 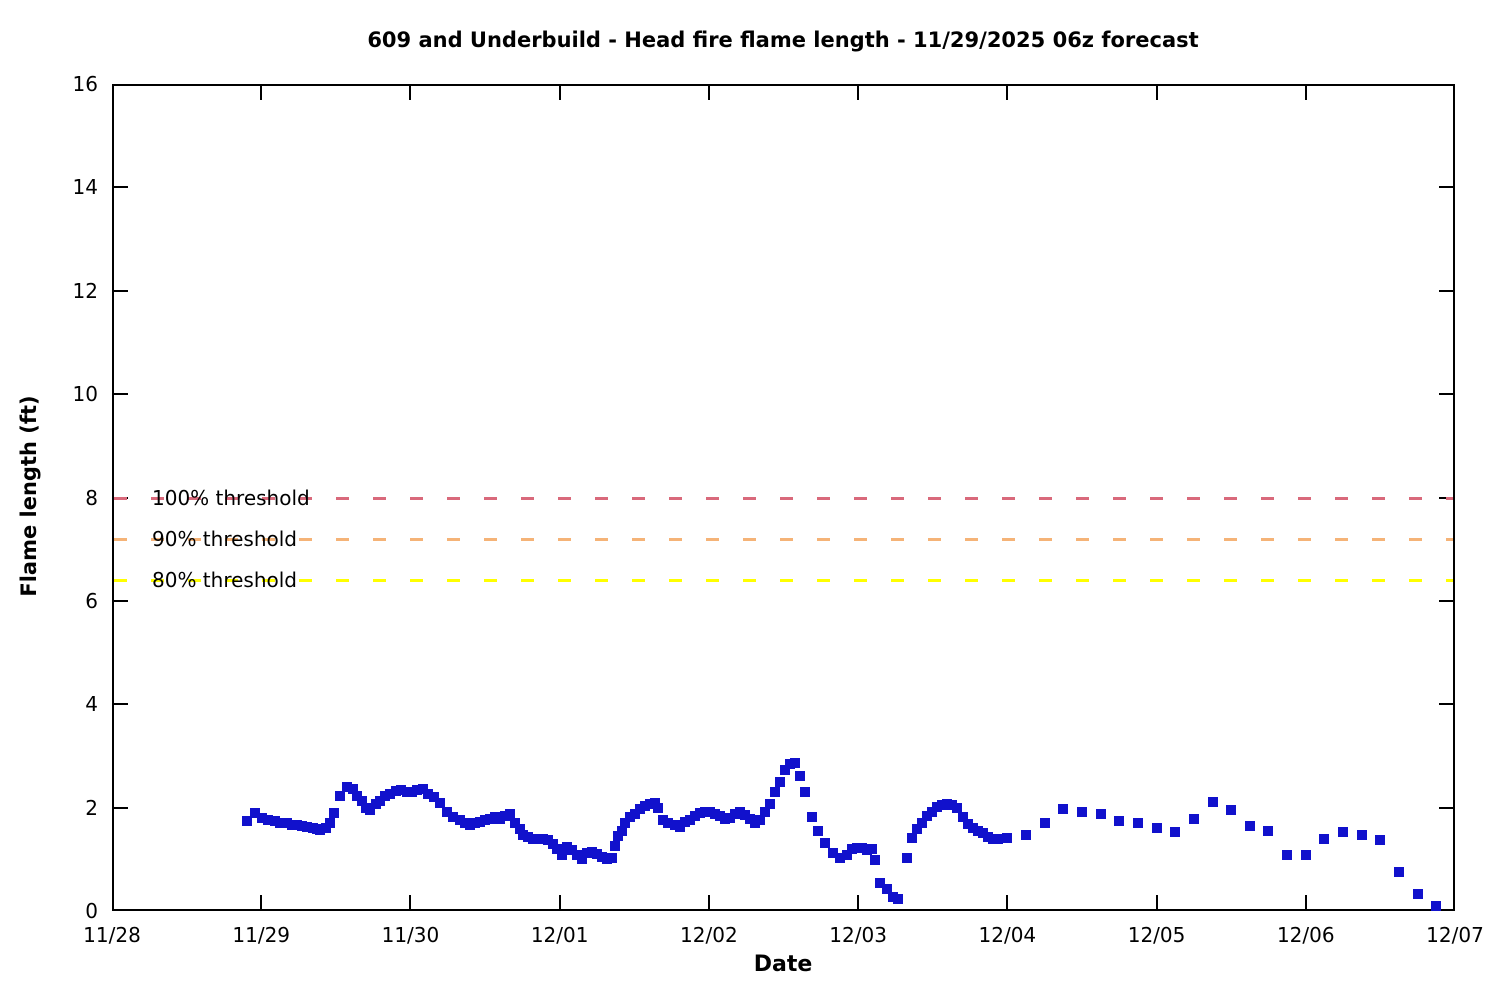 What do you see at coordinates (1305, 935) in the screenshot?
I see `x-tick-label: 12/06` at bounding box center [1305, 935].